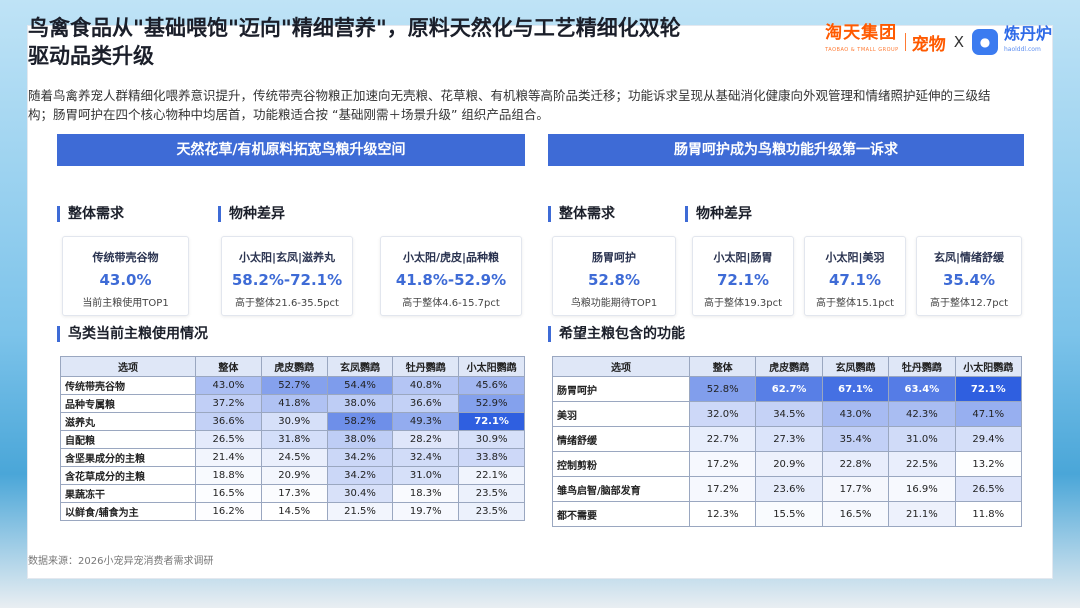 The height and width of the screenshot is (608, 1080). I want to click on table-cell: 63.4%, so click(922, 389).